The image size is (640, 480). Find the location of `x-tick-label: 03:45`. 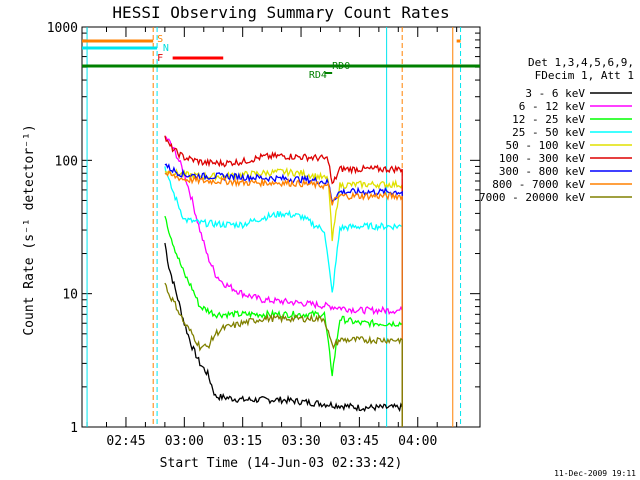

x-tick-label: 03:45 is located at coordinates (359, 441).